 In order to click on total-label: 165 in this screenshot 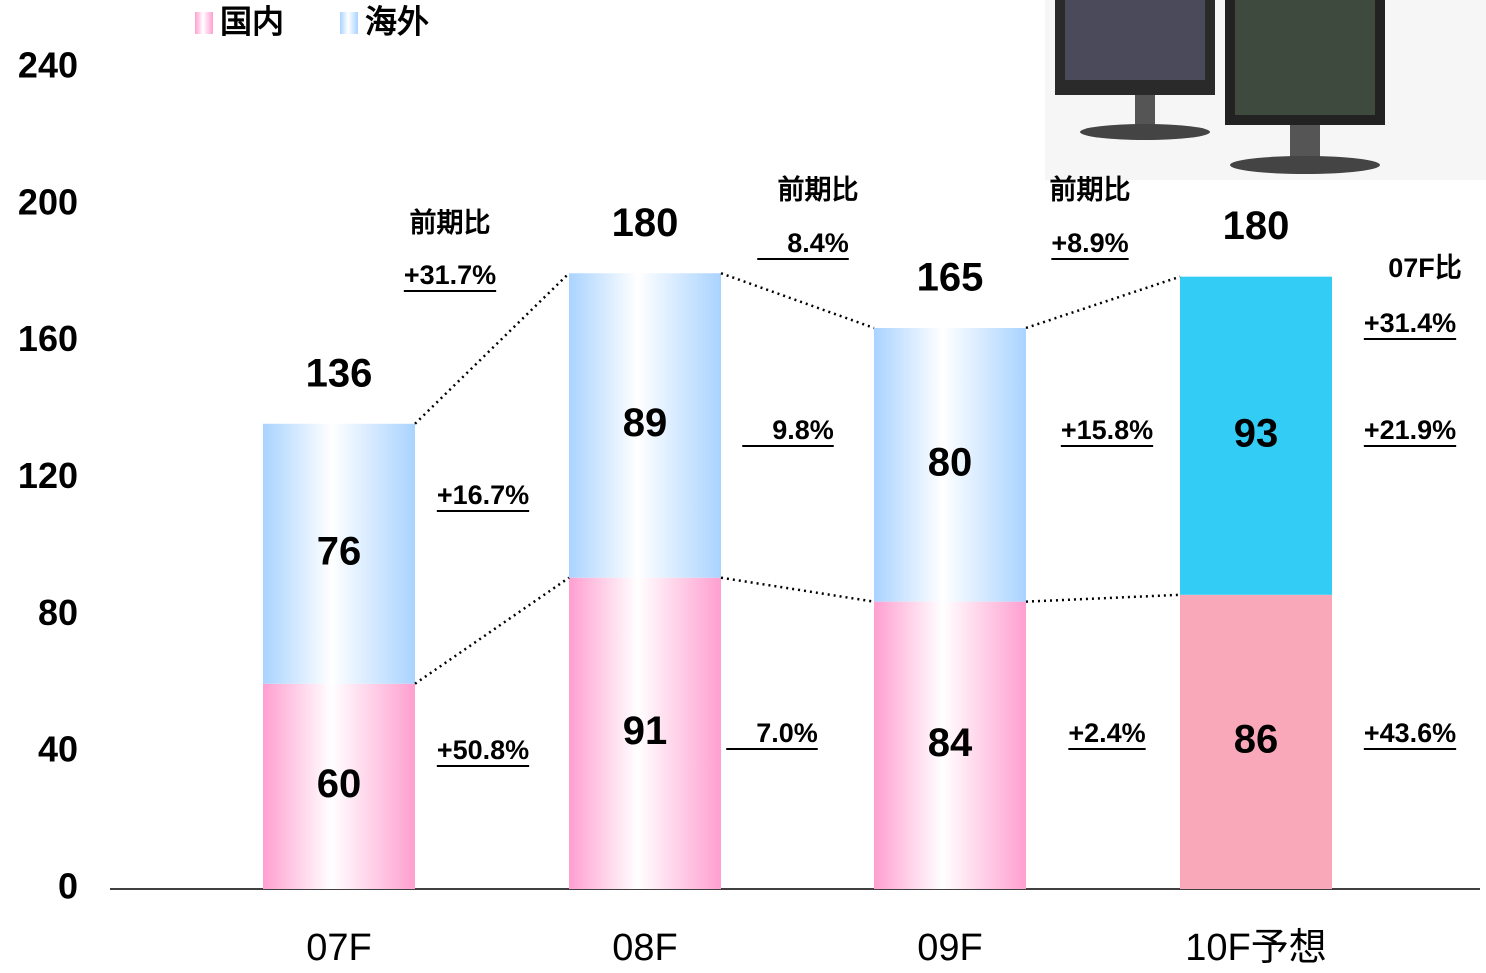, I will do `click(950, 278)`.